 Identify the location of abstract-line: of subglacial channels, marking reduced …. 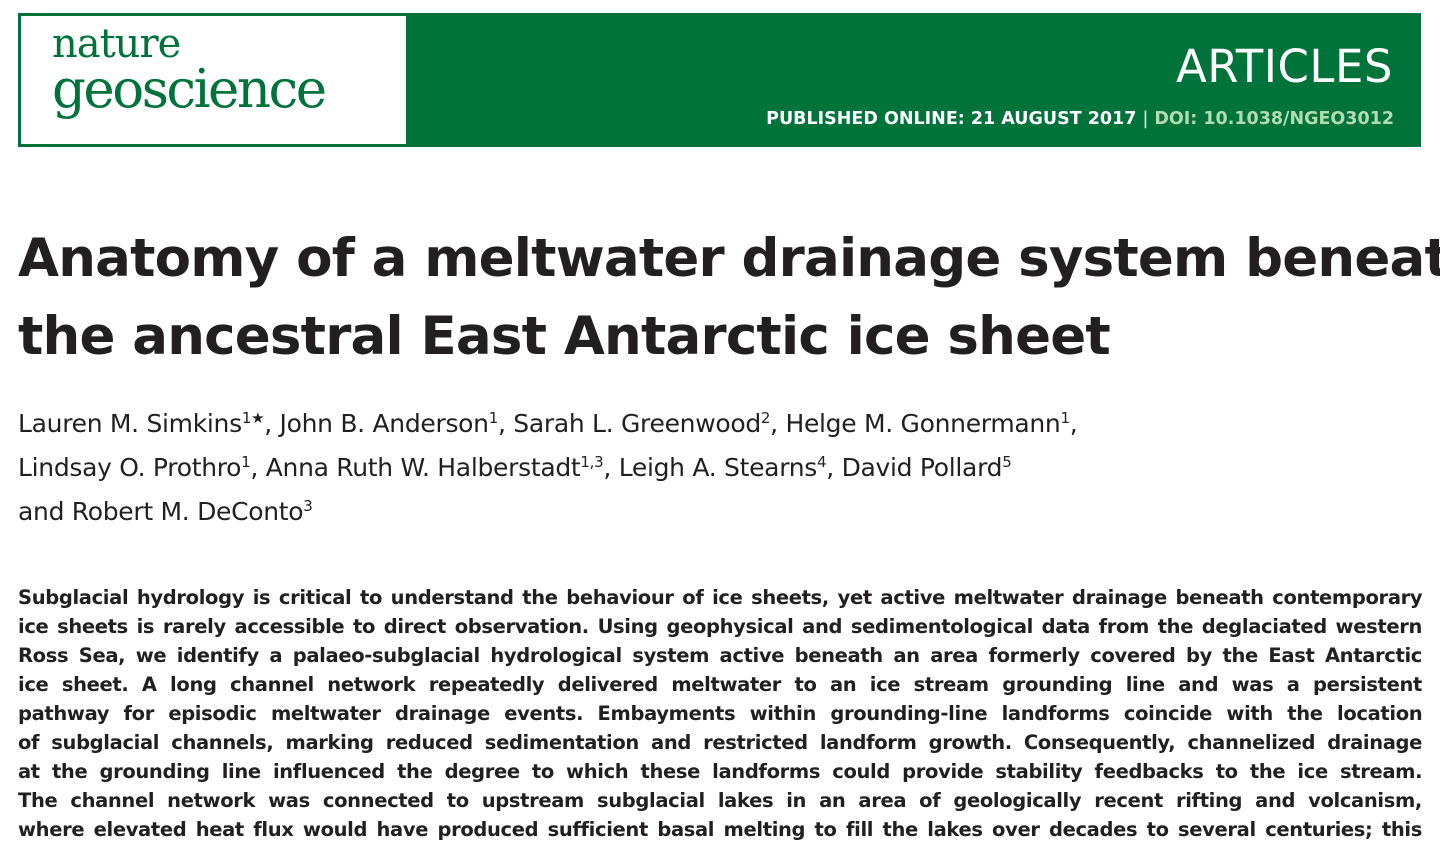
(720, 742).